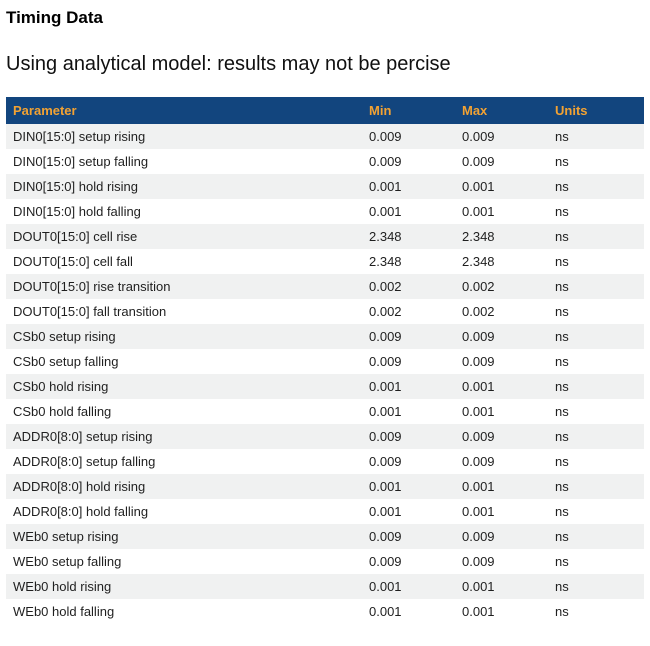 The width and height of the screenshot is (650, 646). I want to click on table-row: CSb0 setup rising 0.009 0.009 ns, so click(325, 336).